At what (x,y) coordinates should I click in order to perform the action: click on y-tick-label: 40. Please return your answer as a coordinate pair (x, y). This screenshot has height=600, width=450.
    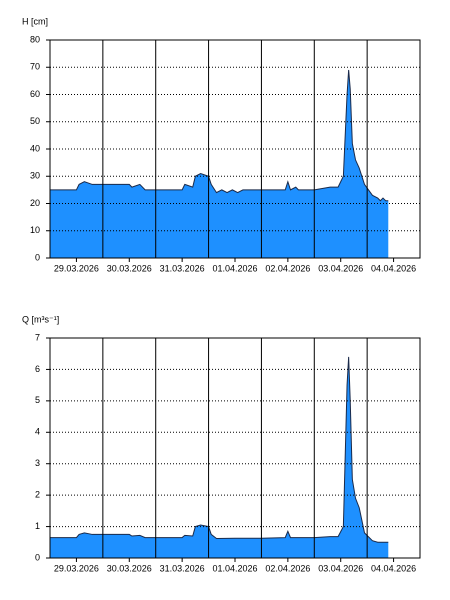
    Looking at the image, I should click on (35, 148).